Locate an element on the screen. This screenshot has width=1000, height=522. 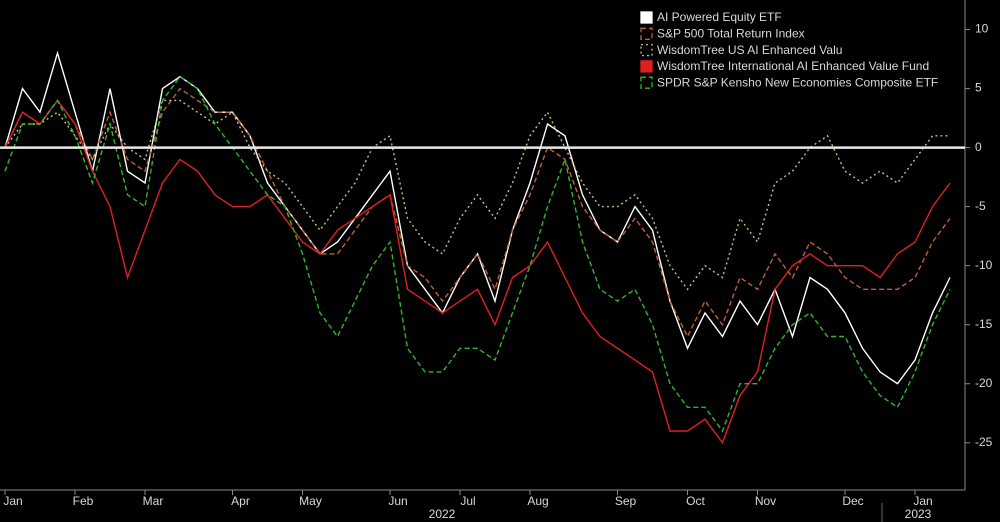
y-tick-label: 0 is located at coordinates (978, 147).